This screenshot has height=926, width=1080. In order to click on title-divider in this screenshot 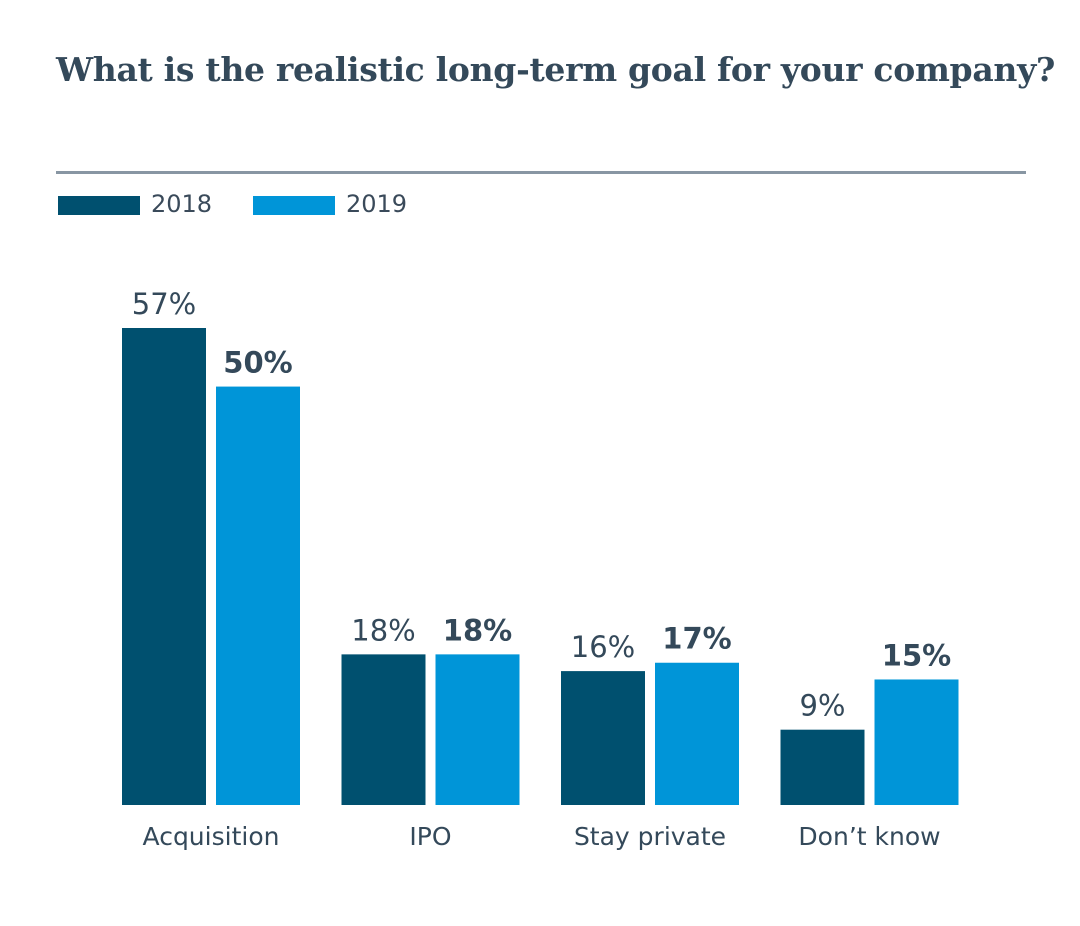, I will do `click(541, 172)`.